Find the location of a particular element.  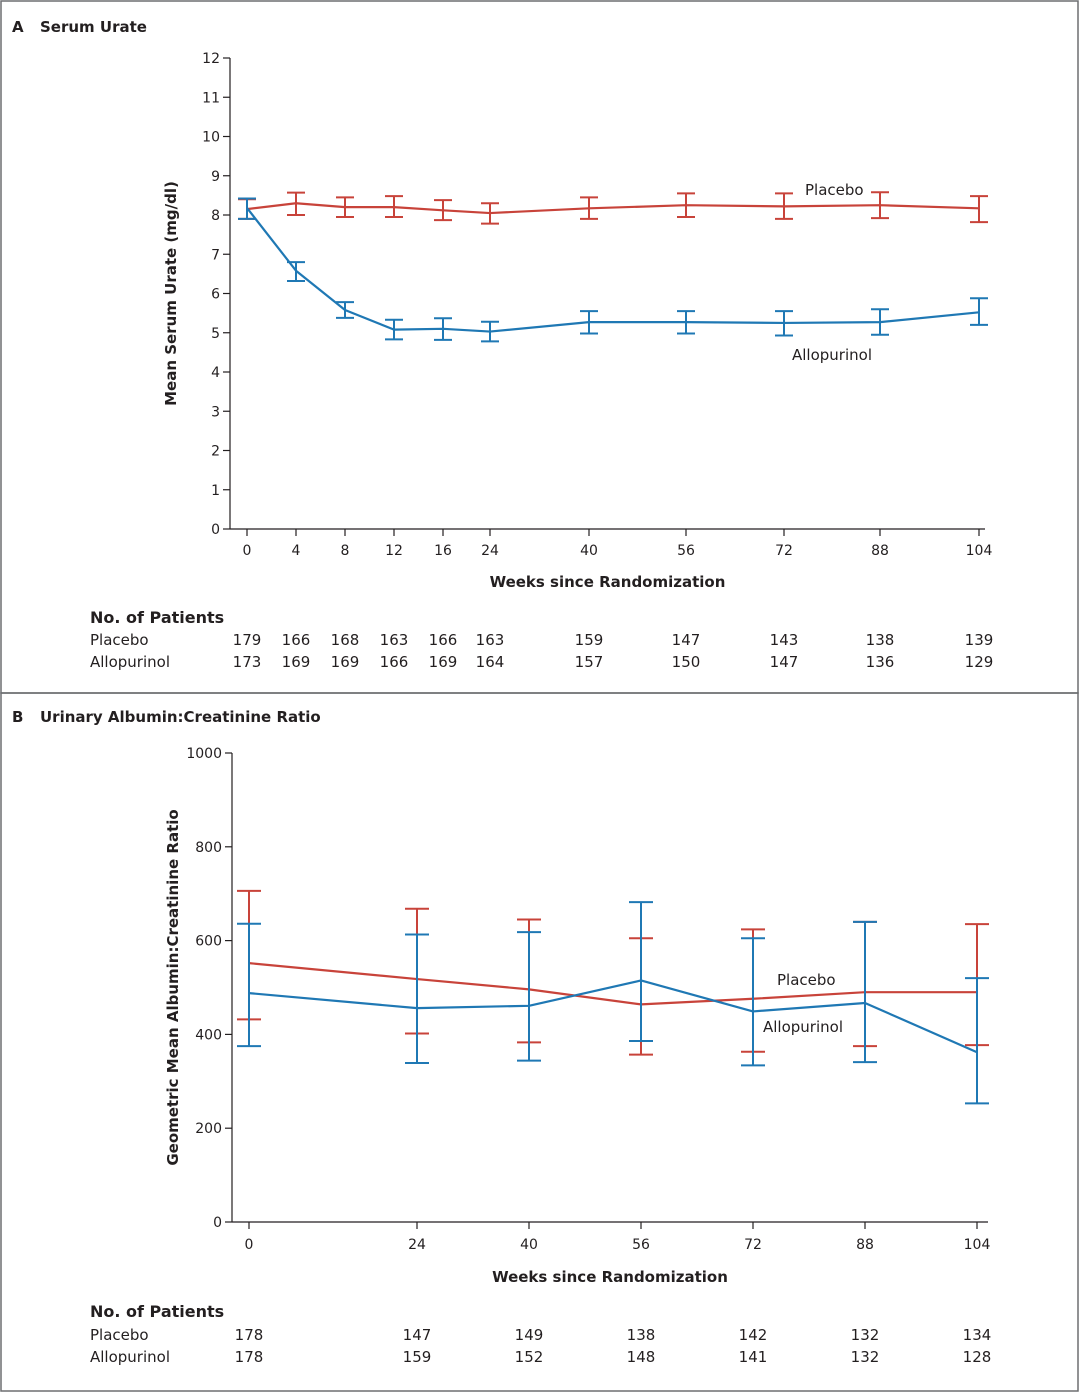

patients-count: 143 is located at coordinates (784, 640).